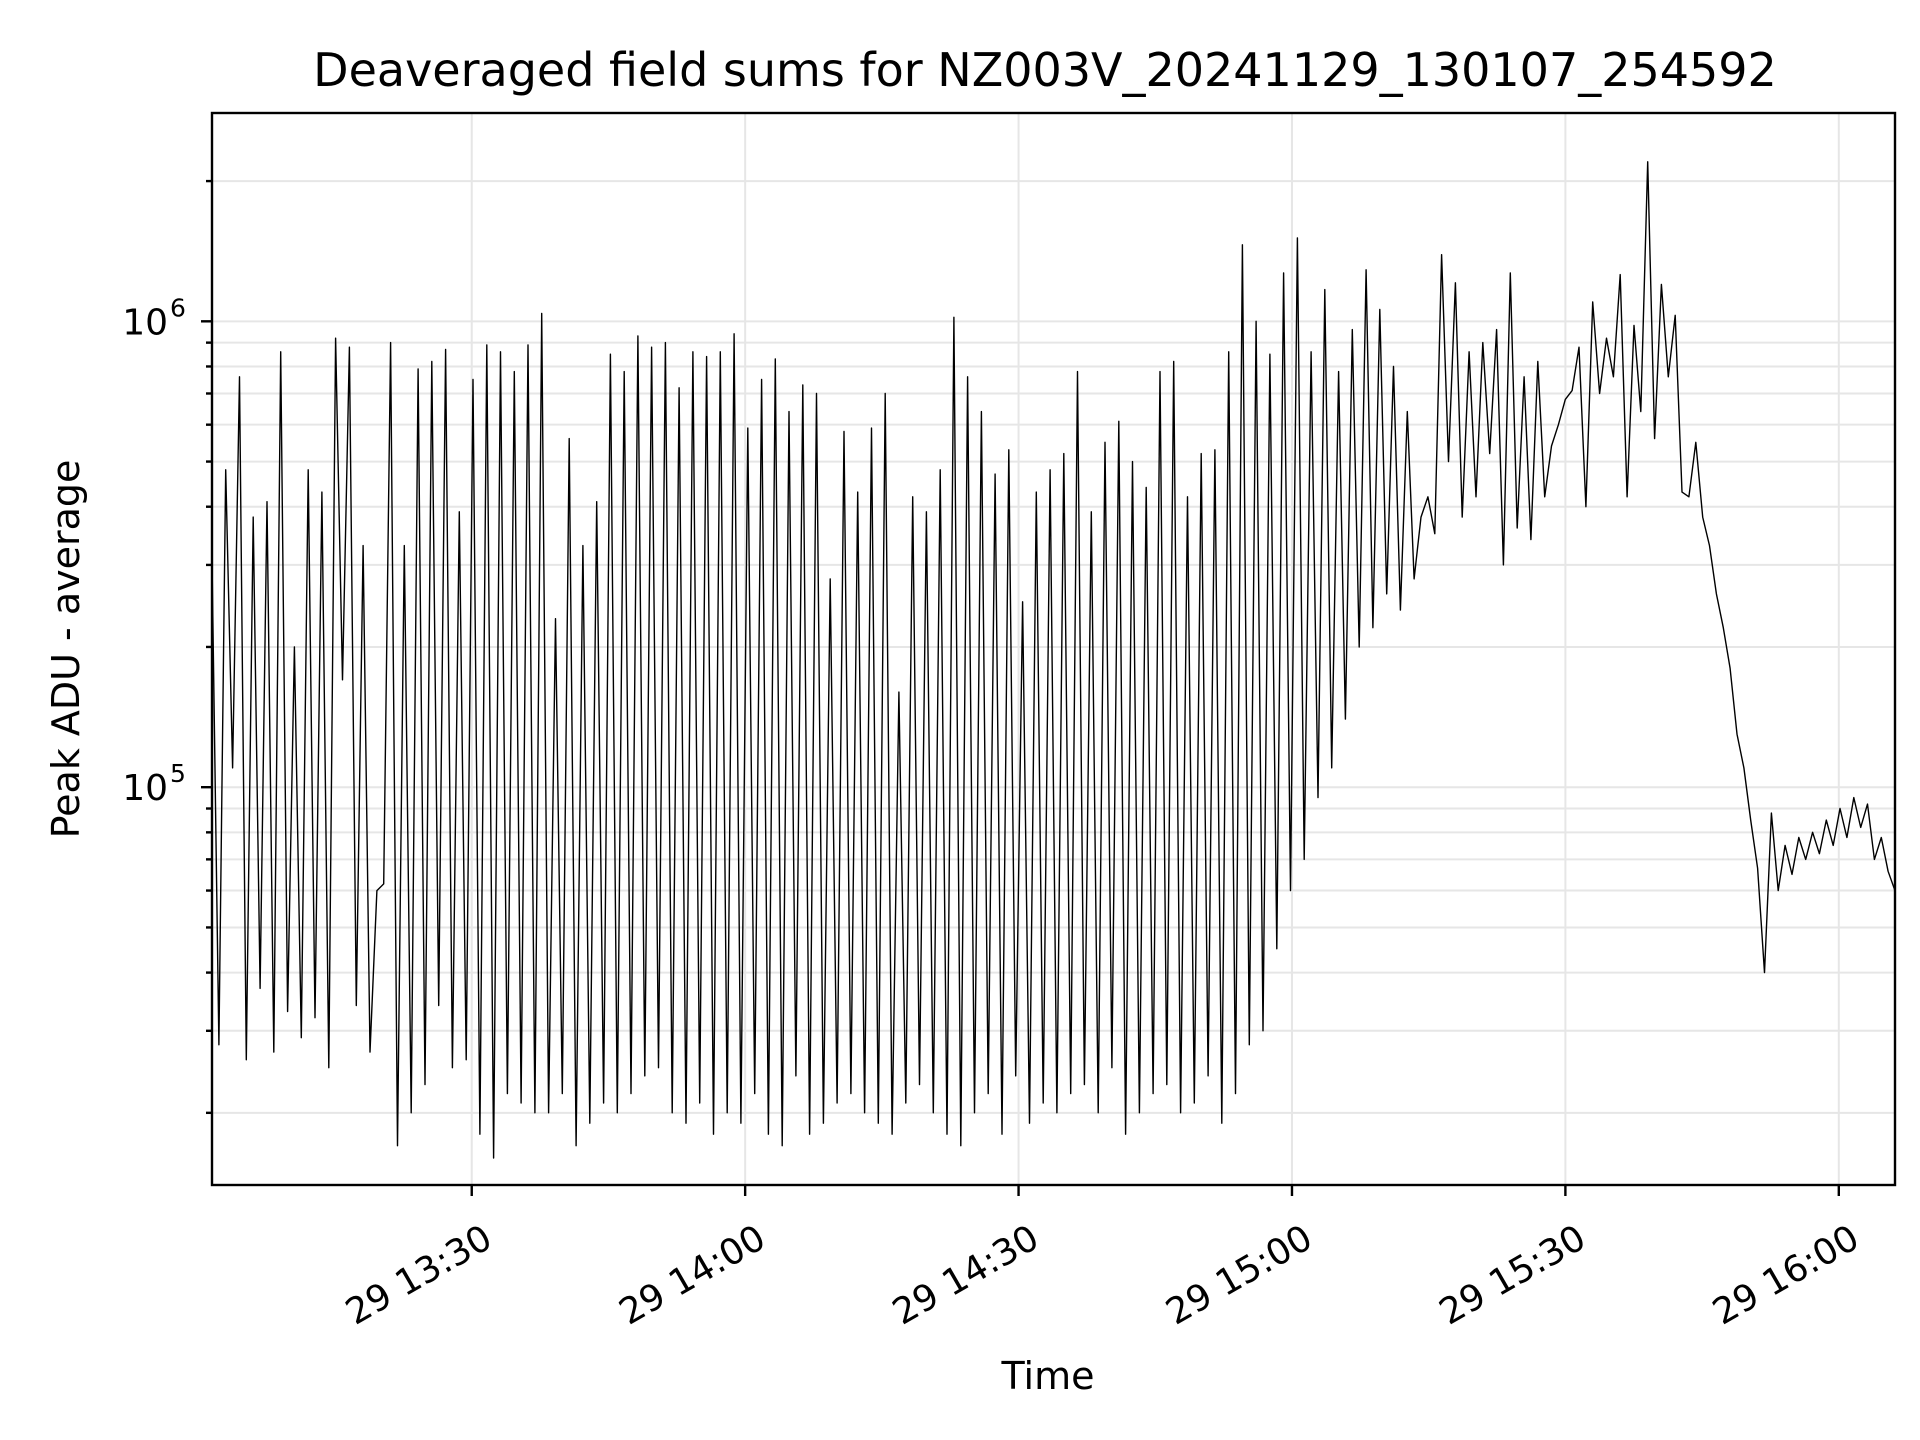 The height and width of the screenshot is (1440, 1920). Describe the element at coordinates (1048, 1376) in the screenshot. I see `x-axis-label: Time` at that location.